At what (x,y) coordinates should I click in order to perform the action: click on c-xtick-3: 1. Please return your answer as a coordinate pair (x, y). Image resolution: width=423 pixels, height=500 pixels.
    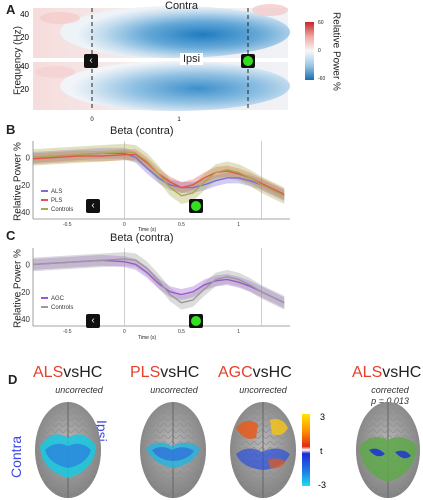
    Looking at the image, I should click on (238, 331).